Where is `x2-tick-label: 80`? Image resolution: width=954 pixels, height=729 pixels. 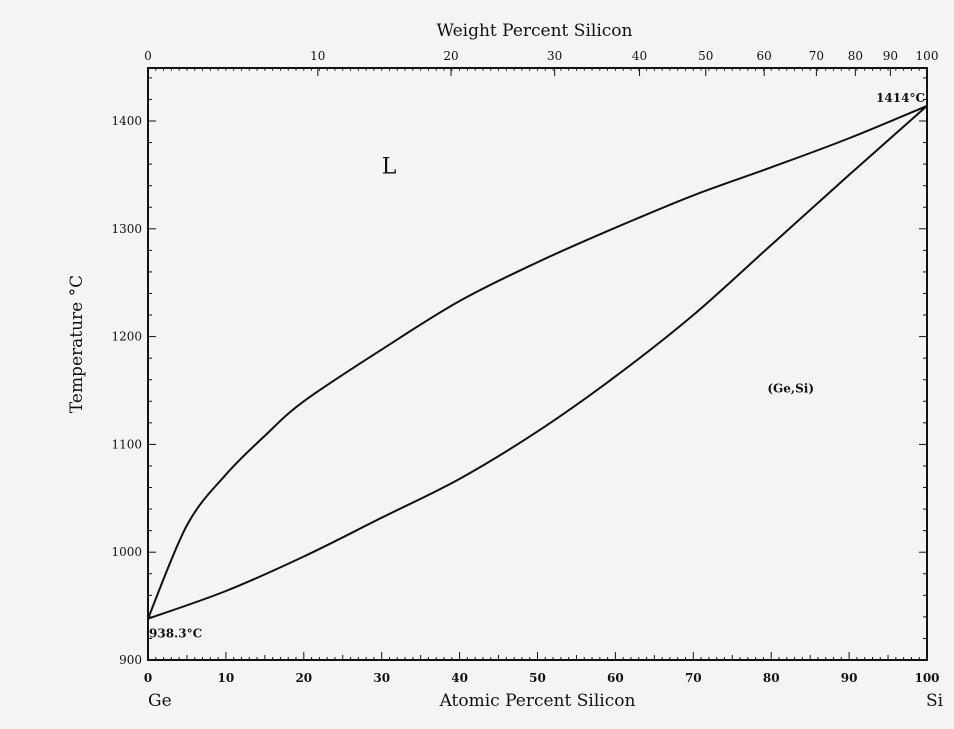 x2-tick-label: 80 is located at coordinates (855, 56).